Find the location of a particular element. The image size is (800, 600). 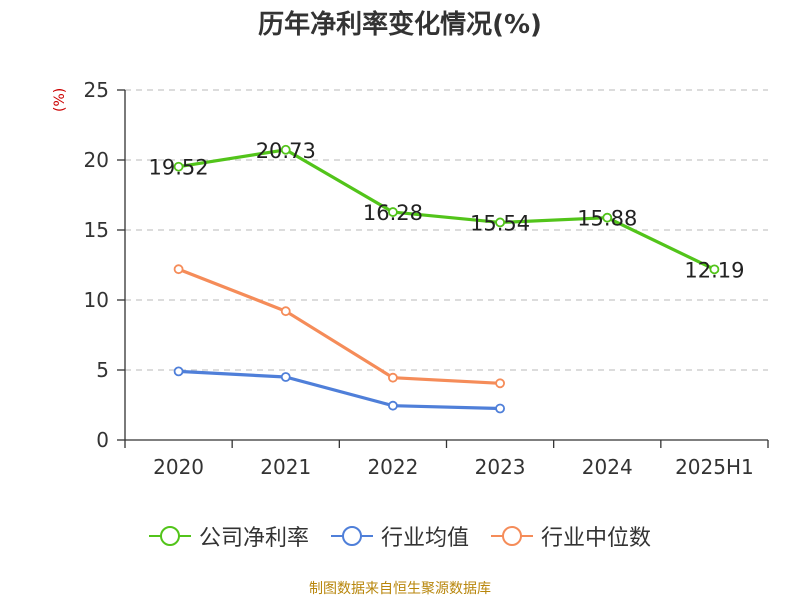

legend-marker-company is located at coordinates (169, 536).